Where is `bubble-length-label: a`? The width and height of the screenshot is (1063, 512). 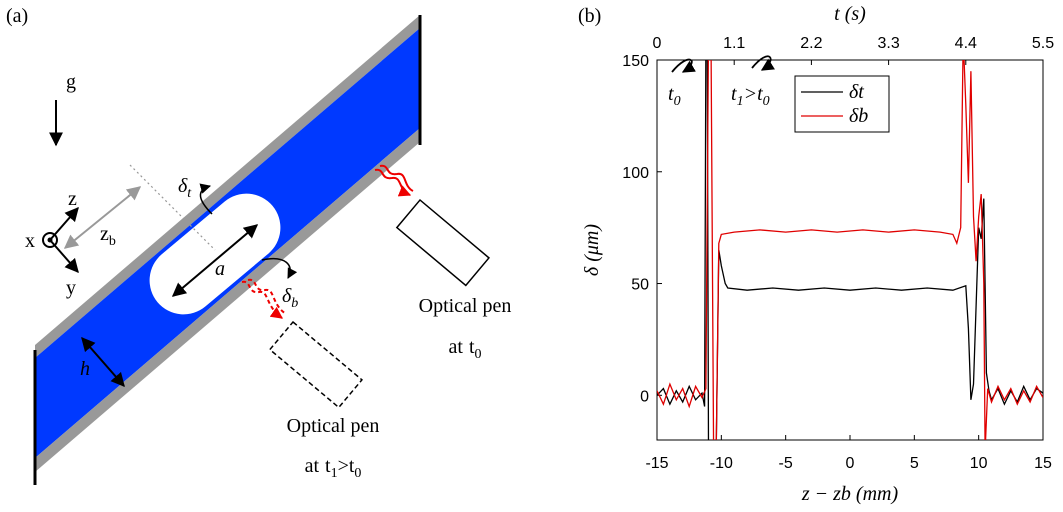
bubble-length-label: a is located at coordinates (220, 269).